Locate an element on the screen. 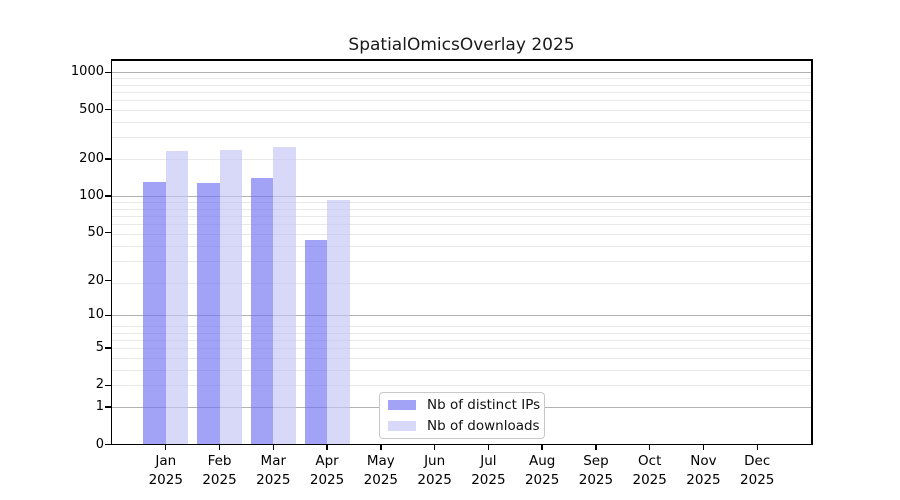  x-tick-label-nov: Nov 2025 is located at coordinates (703, 470).